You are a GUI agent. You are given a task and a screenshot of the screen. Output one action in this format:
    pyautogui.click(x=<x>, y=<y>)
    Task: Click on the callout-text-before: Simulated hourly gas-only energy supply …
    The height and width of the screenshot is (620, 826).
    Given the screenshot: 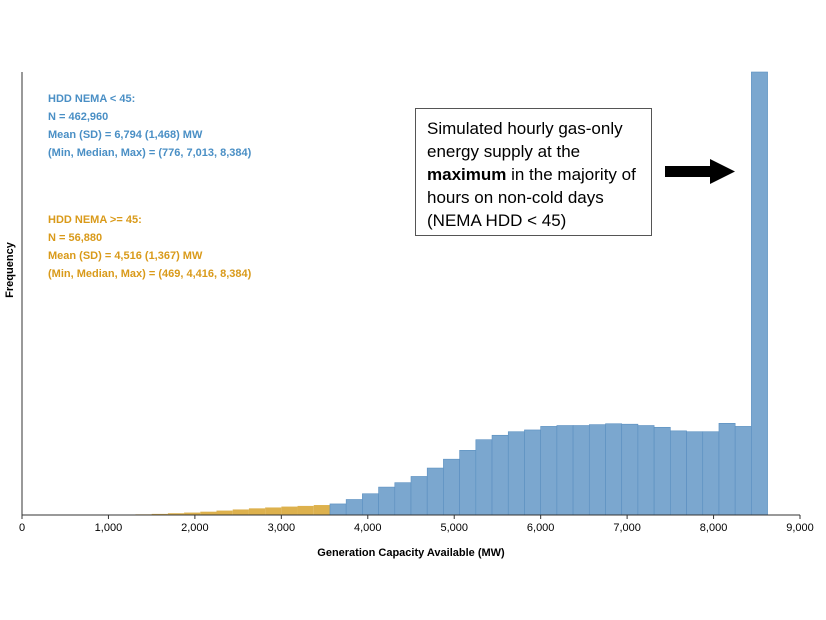 What is the action you would take?
    pyautogui.click(x=525, y=140)
    